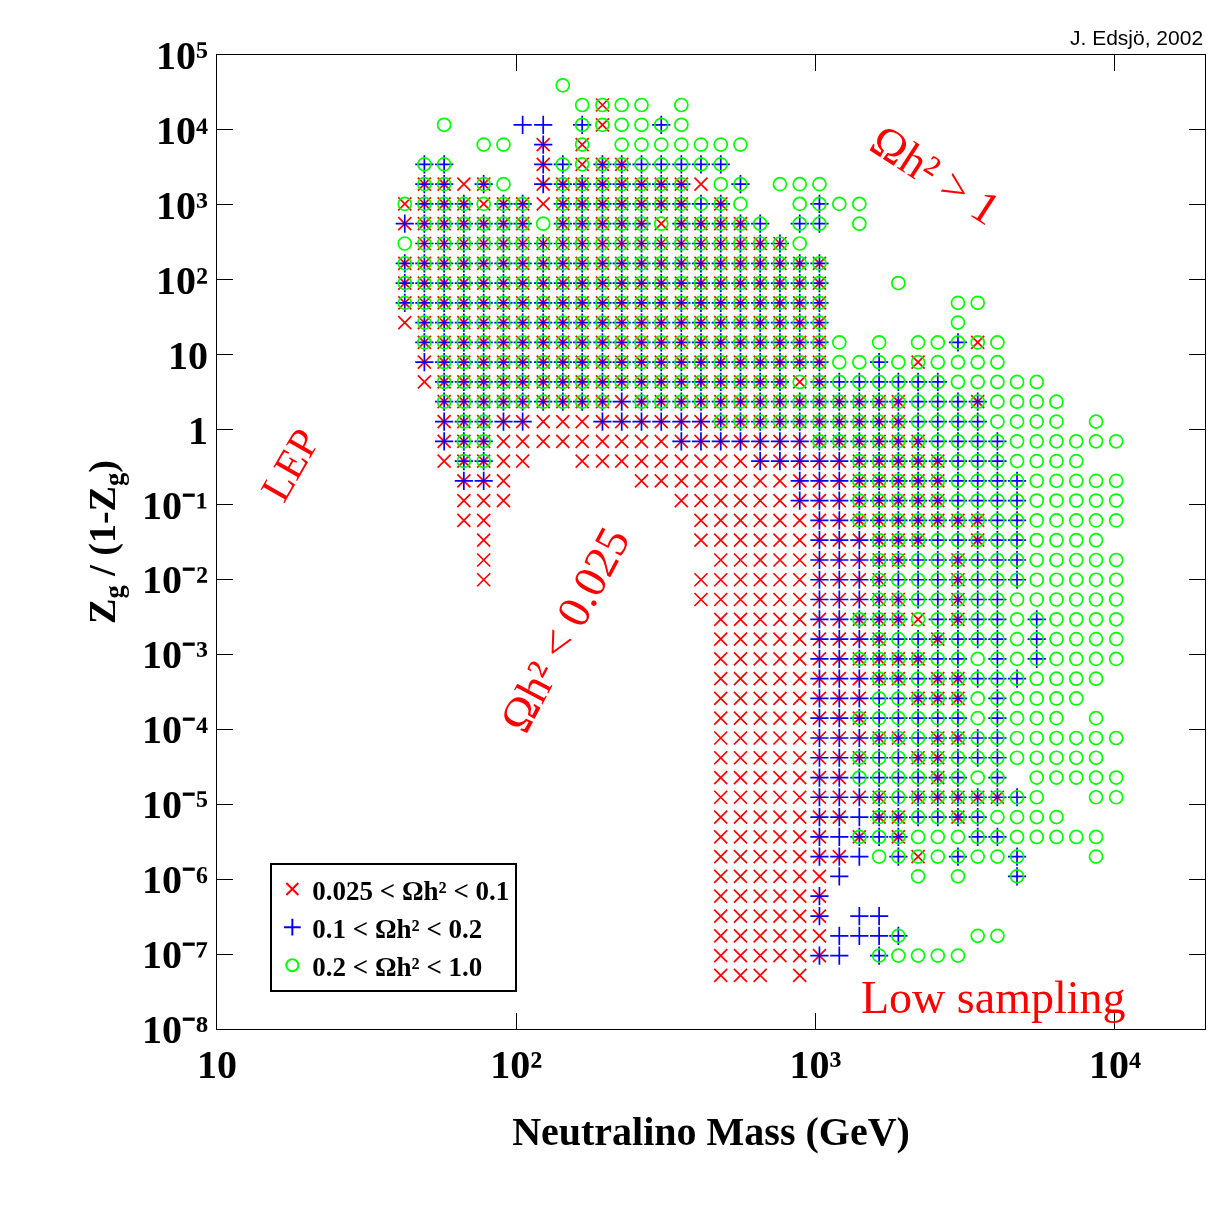 This screenshot has height=1205, width=1212. Describe the element at coordinates (175, 805) in the screenshot. I see `y-tick-label: 10⁻⁵` at that location.